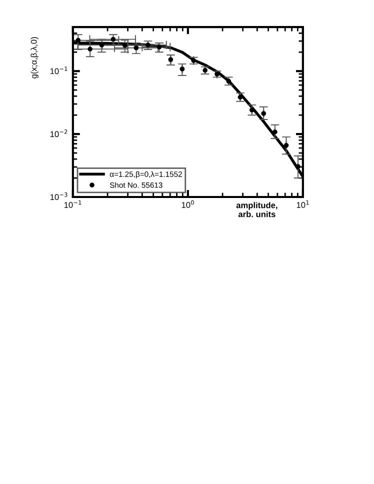  Describe the element at coordinates (59, 70) in the screenshot. I see `y-tick-label: 10$^{−1}$` at that location.